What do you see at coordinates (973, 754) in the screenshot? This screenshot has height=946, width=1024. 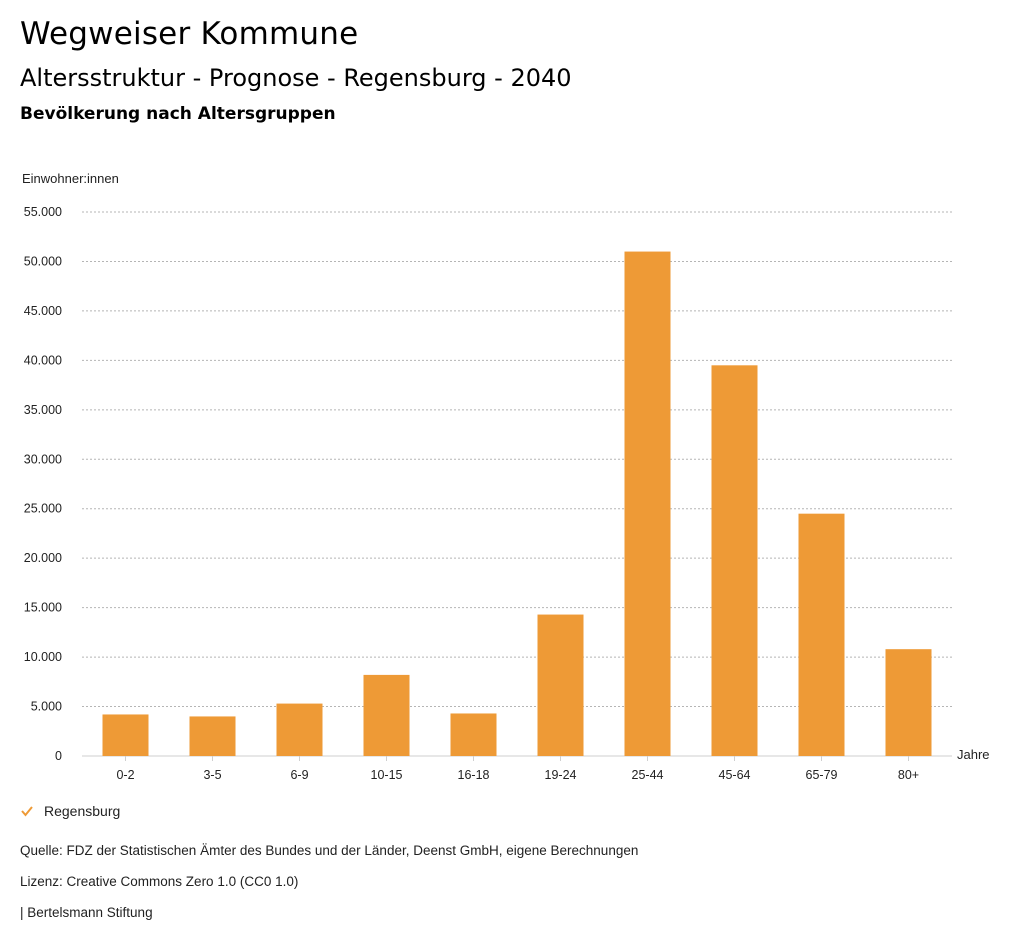 I see `x-axis-label: Jahre` at bounding box center [973, 754].